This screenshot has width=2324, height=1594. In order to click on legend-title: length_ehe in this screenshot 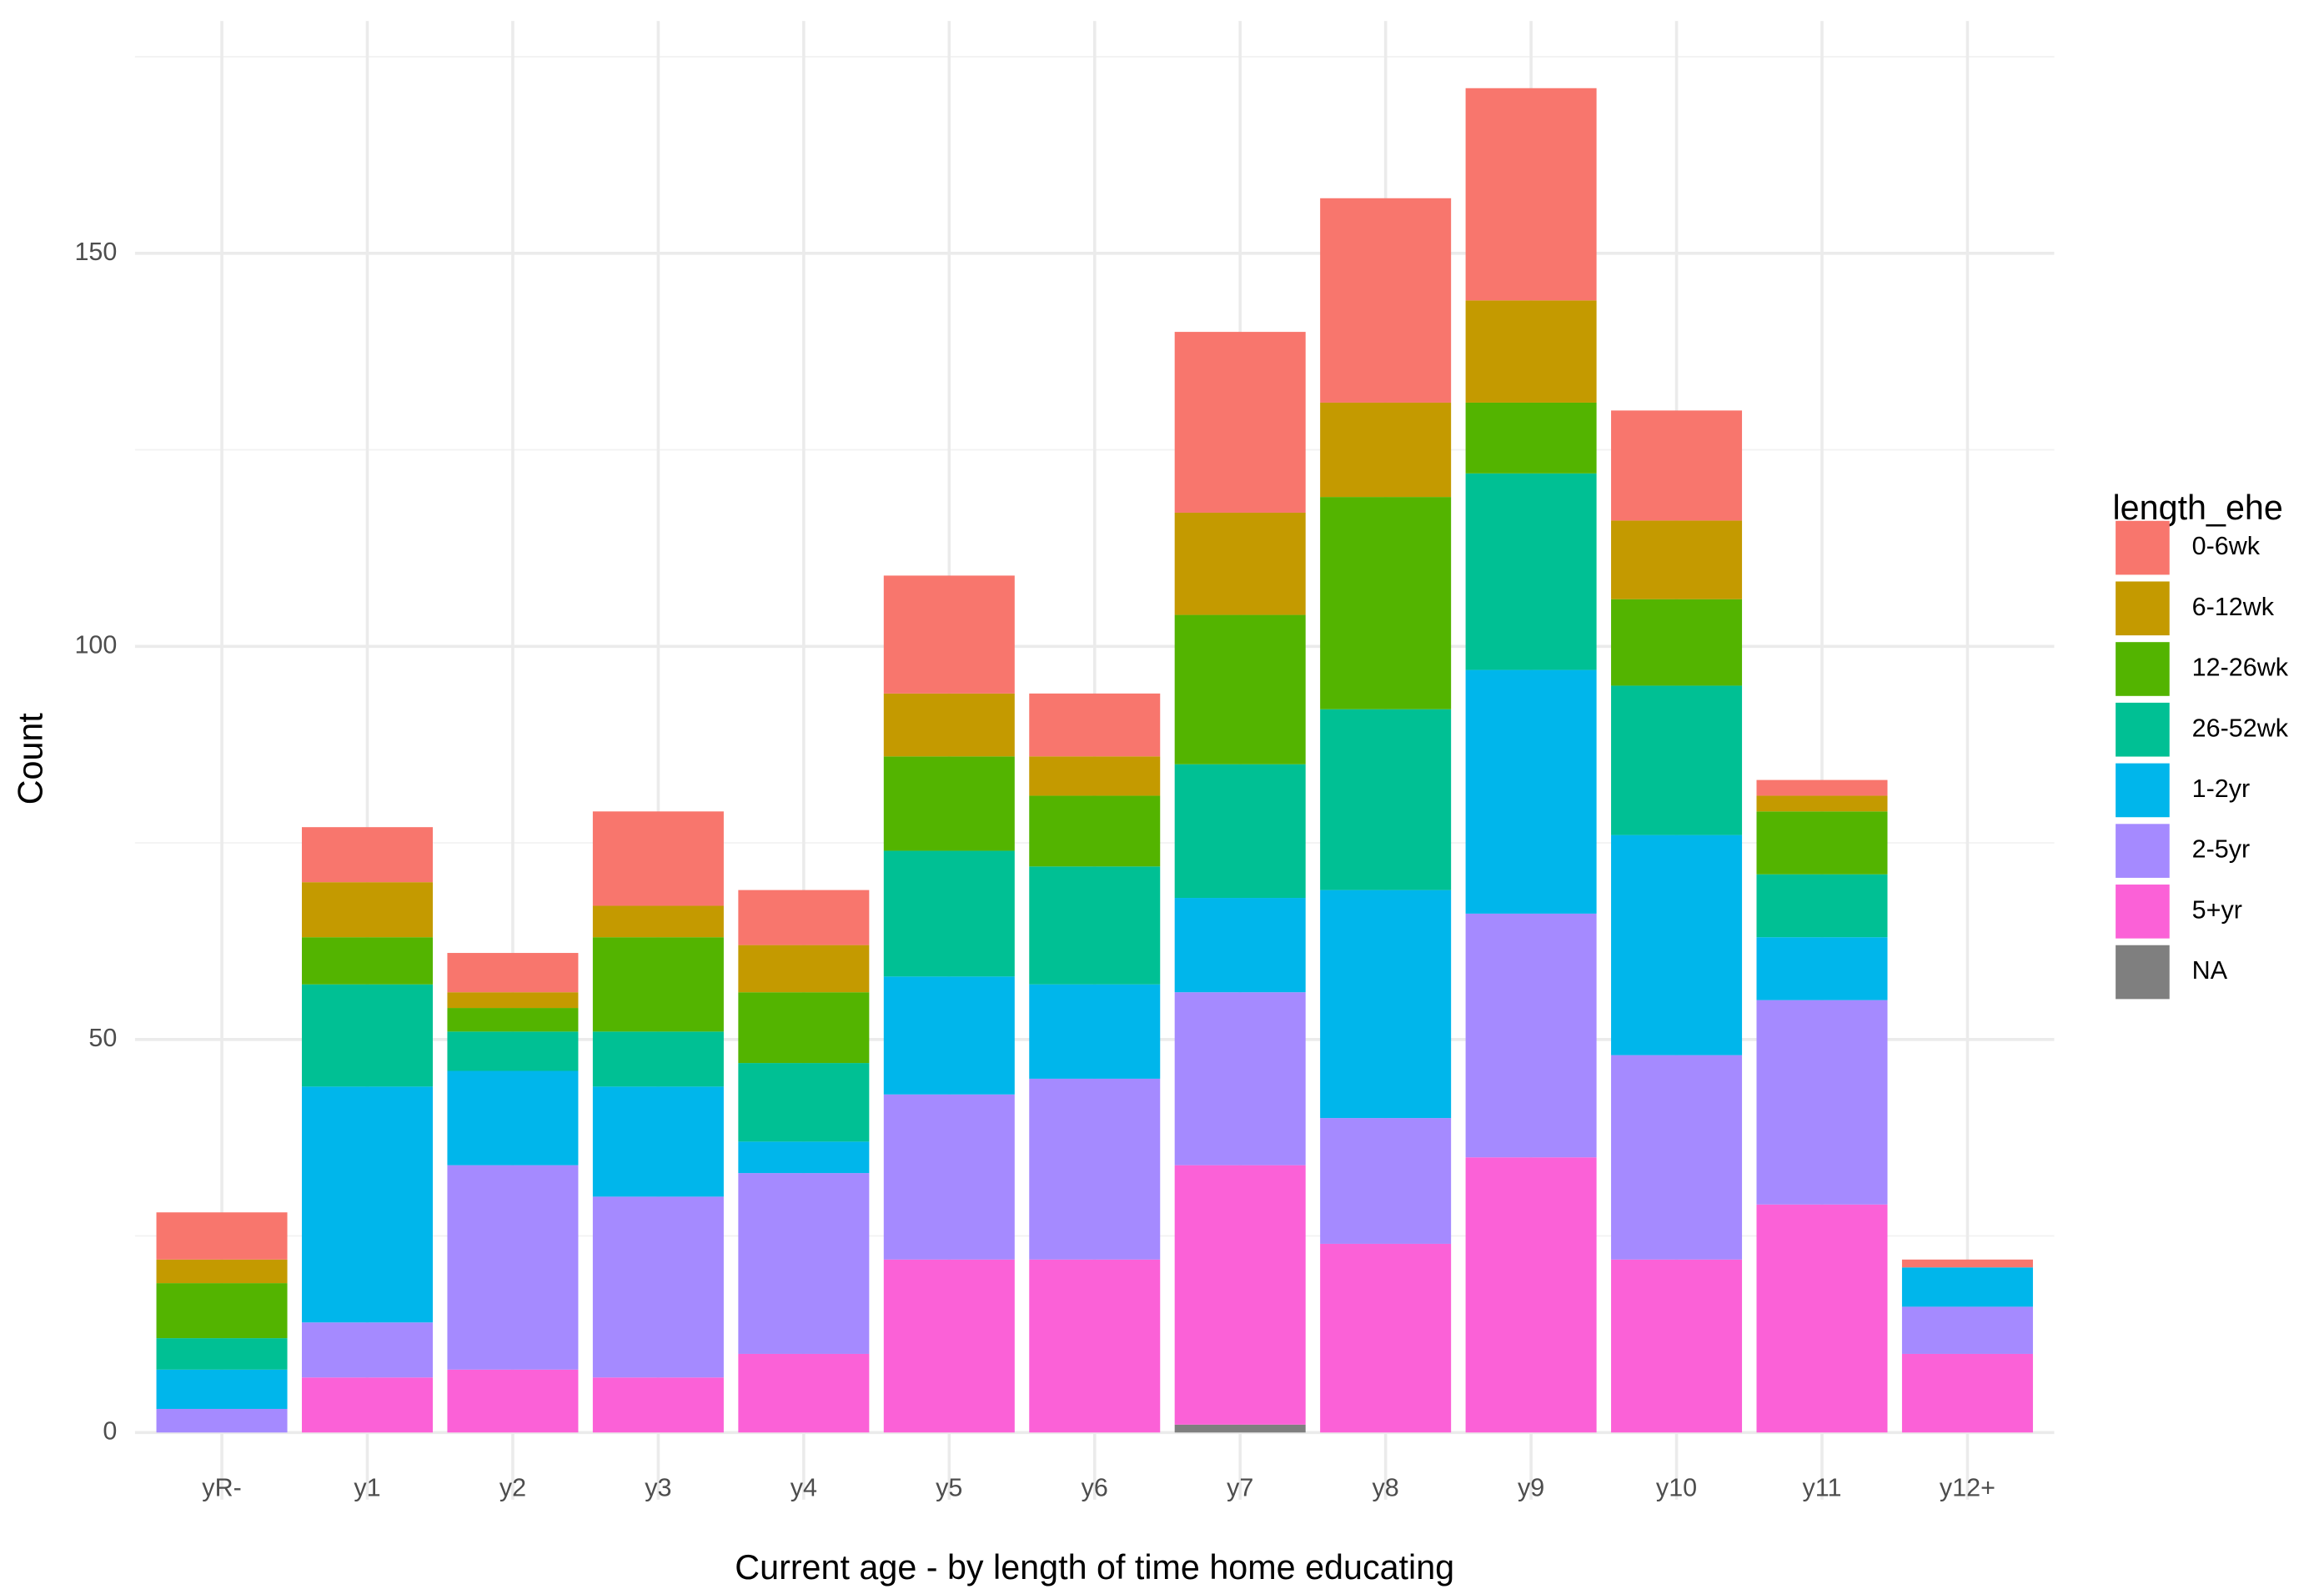, I will do `click(2198, 508)`.